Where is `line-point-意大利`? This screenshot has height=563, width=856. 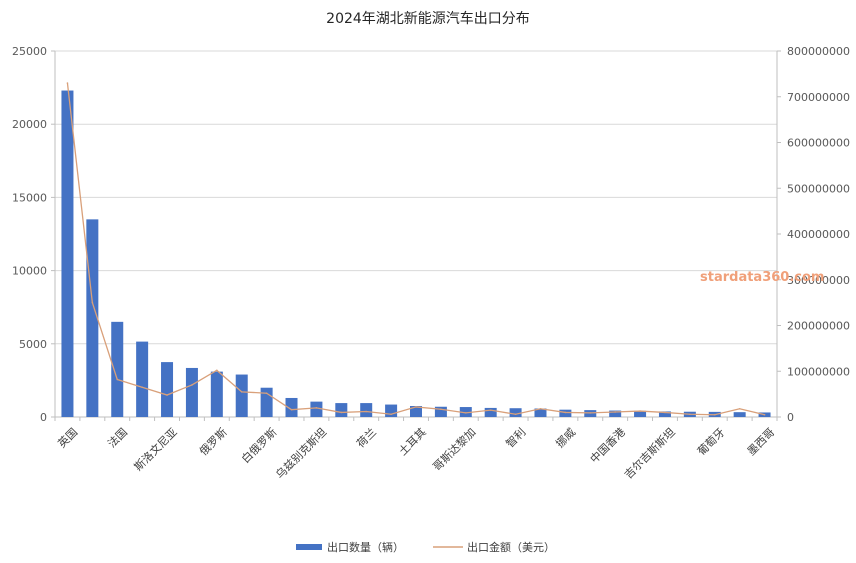
line-point-意大利 is located at coordinates (341, 412).